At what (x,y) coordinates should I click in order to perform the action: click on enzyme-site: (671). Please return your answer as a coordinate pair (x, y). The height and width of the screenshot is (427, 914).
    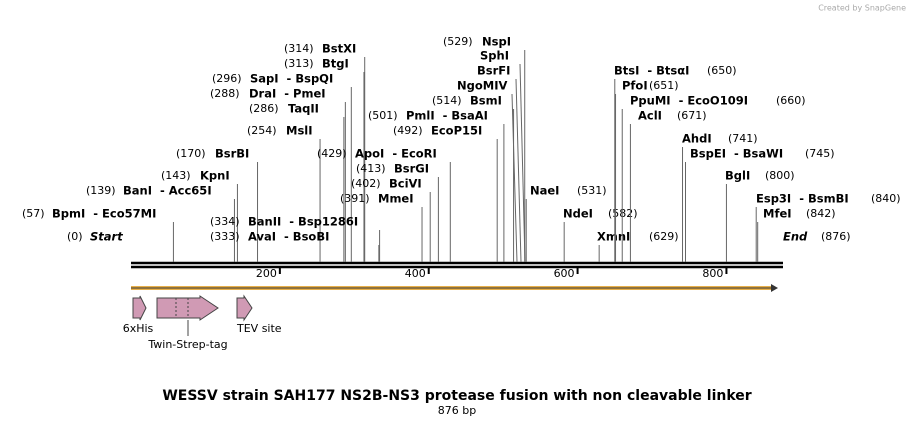
    Looking at the image, I should click on (692, 115).